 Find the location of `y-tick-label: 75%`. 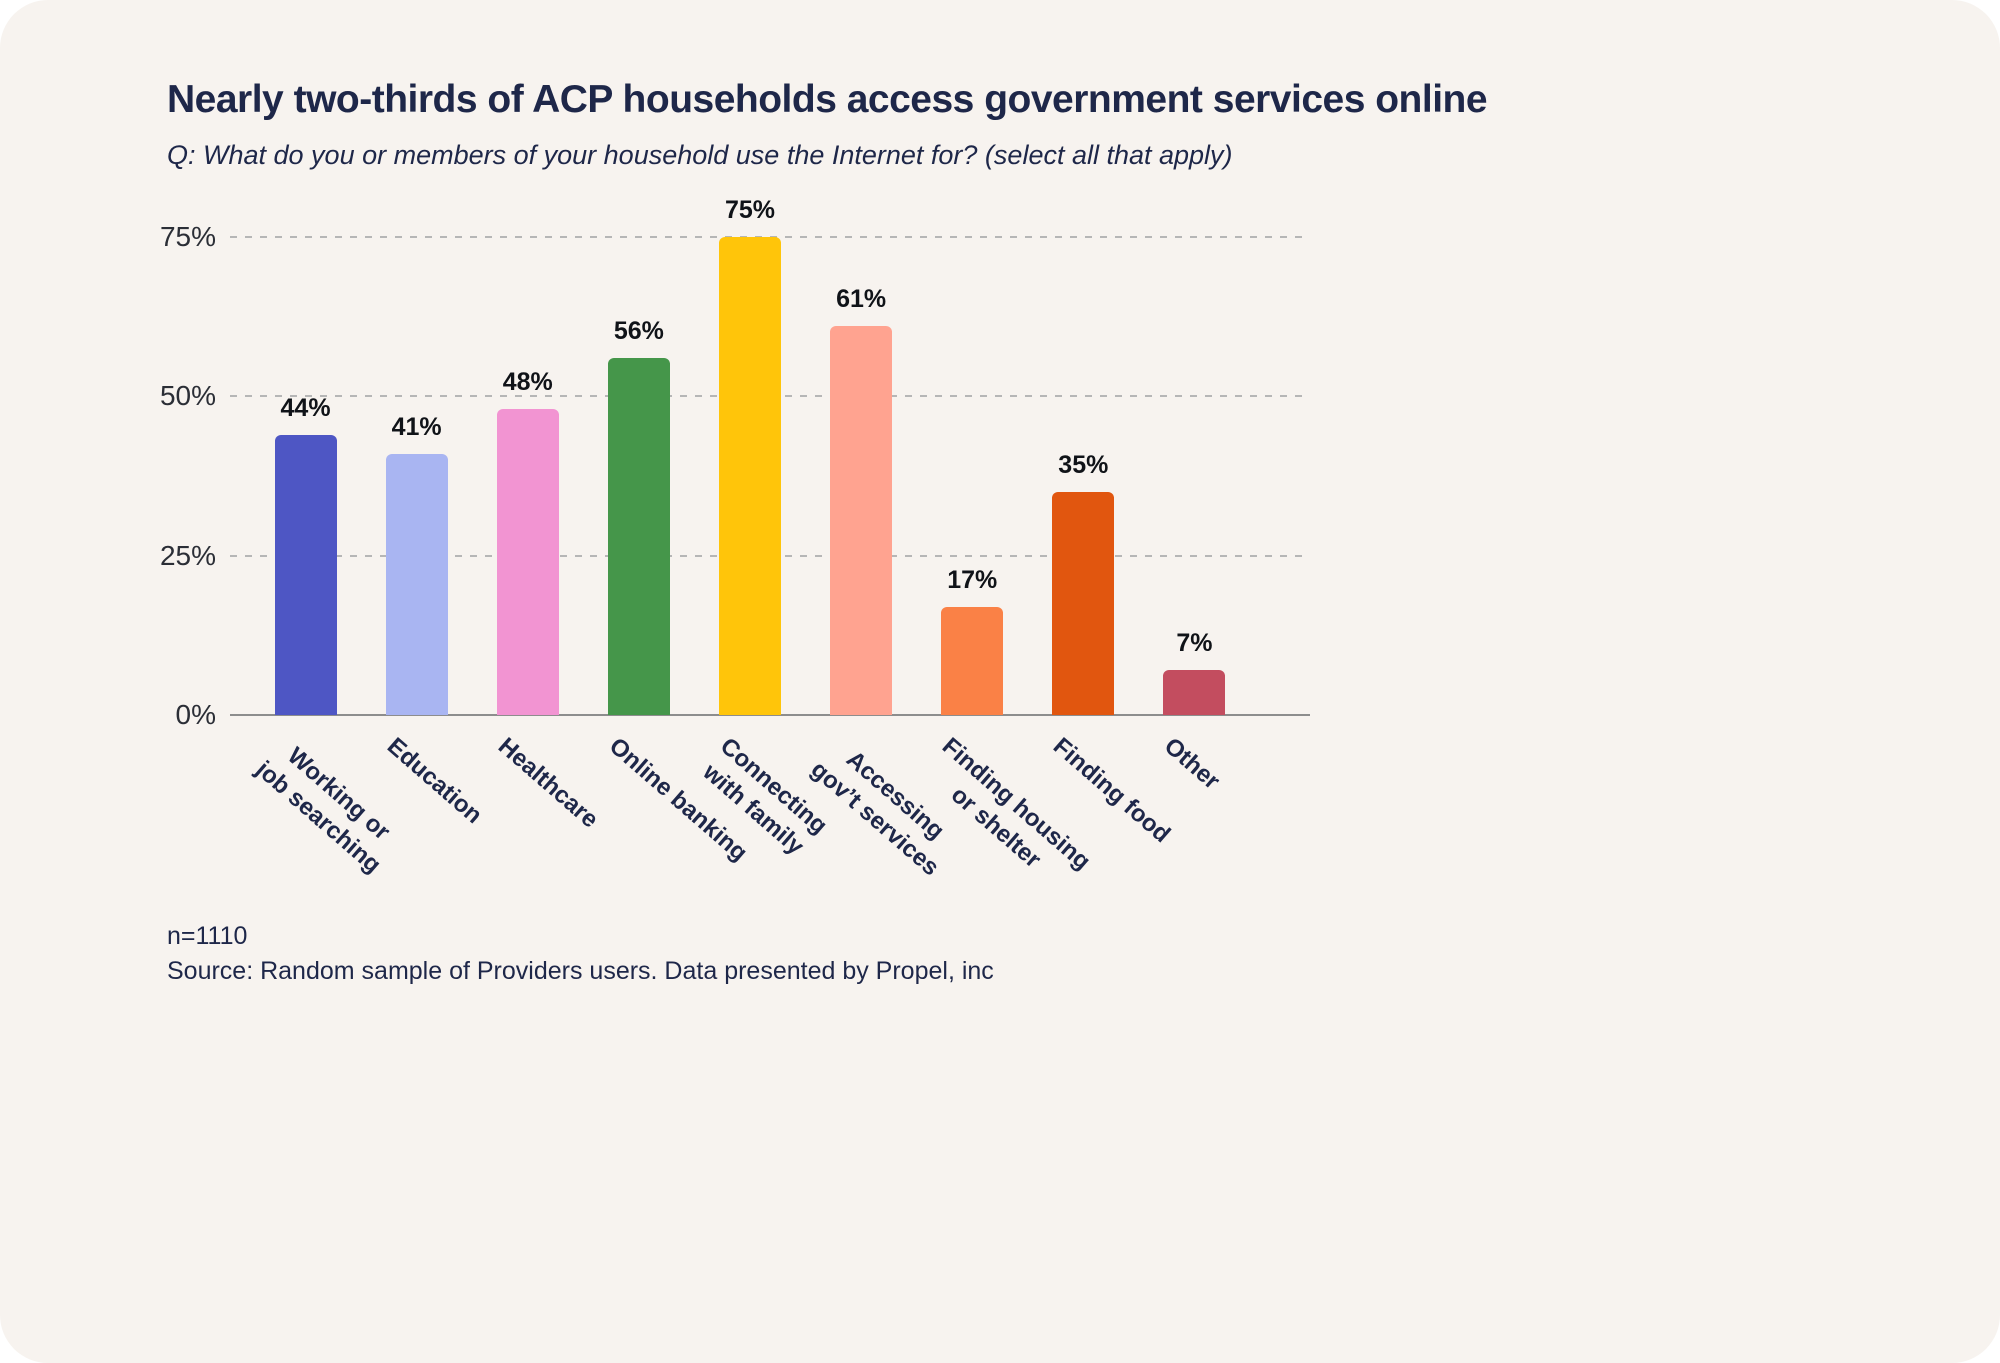

y-tick-label: 75% is located at coordinates (187, 236).